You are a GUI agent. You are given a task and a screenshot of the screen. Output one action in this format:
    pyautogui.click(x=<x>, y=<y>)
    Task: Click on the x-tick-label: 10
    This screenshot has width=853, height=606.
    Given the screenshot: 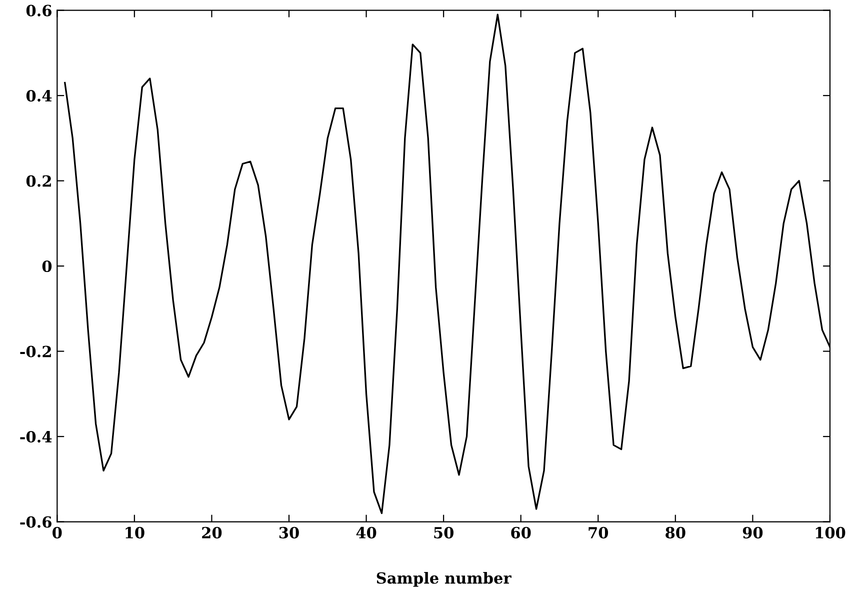 What is the action you would take?
    pyautogui.click(x=135, y=532)
    